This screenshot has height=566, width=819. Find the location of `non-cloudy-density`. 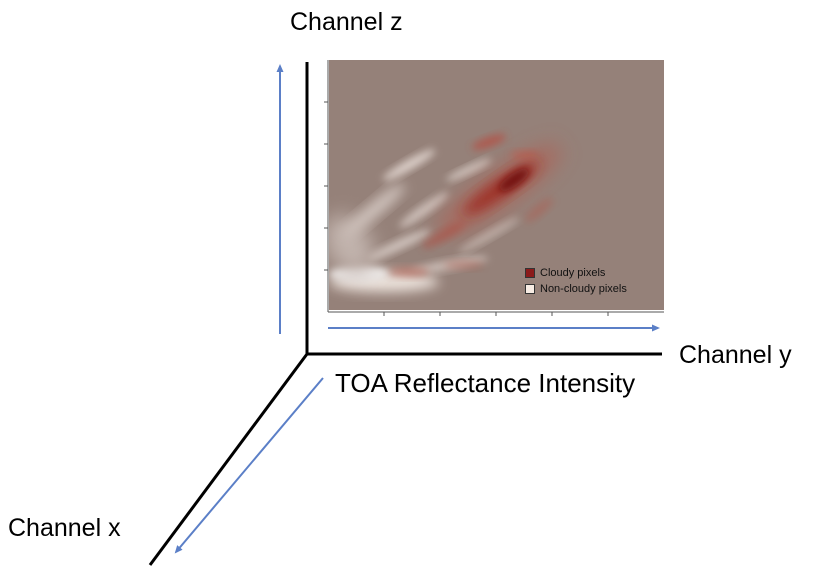

non-cloudy-density is located at coordinates (424, 220).